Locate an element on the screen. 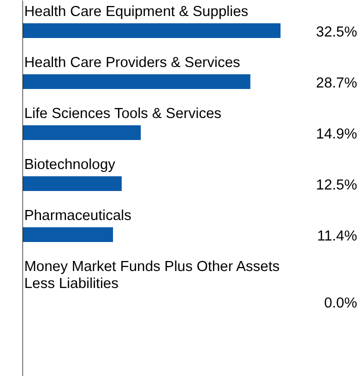 The image size is (360, 376). y-tick-label: Money Market Funds Plus Other Assets Less Liabilities is located at coordinates (152, 275).